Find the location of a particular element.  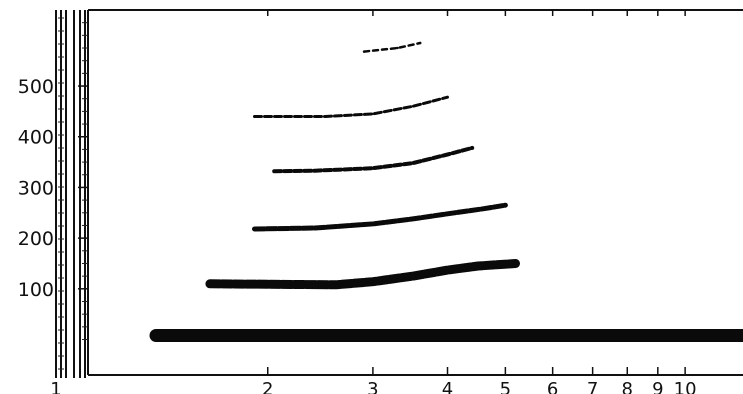

x-tick-label: 10 is located at coordinates (685, 386).